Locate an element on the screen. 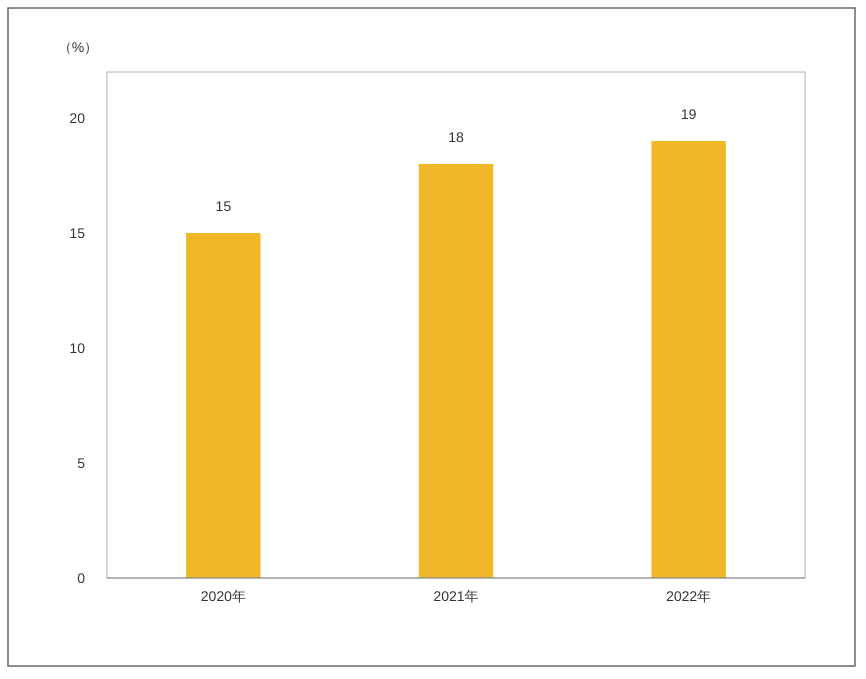 This screenshot has width=866, height=679. x-tick-label: 2020年 is located at coordinates (223, 596).